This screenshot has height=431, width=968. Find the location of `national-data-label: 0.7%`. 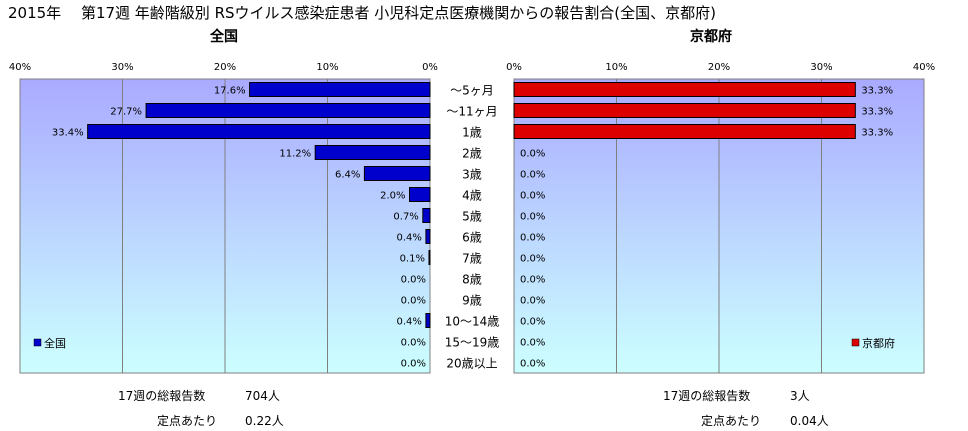

national-data-label: 0.7% is located at coordinates (405, 217).